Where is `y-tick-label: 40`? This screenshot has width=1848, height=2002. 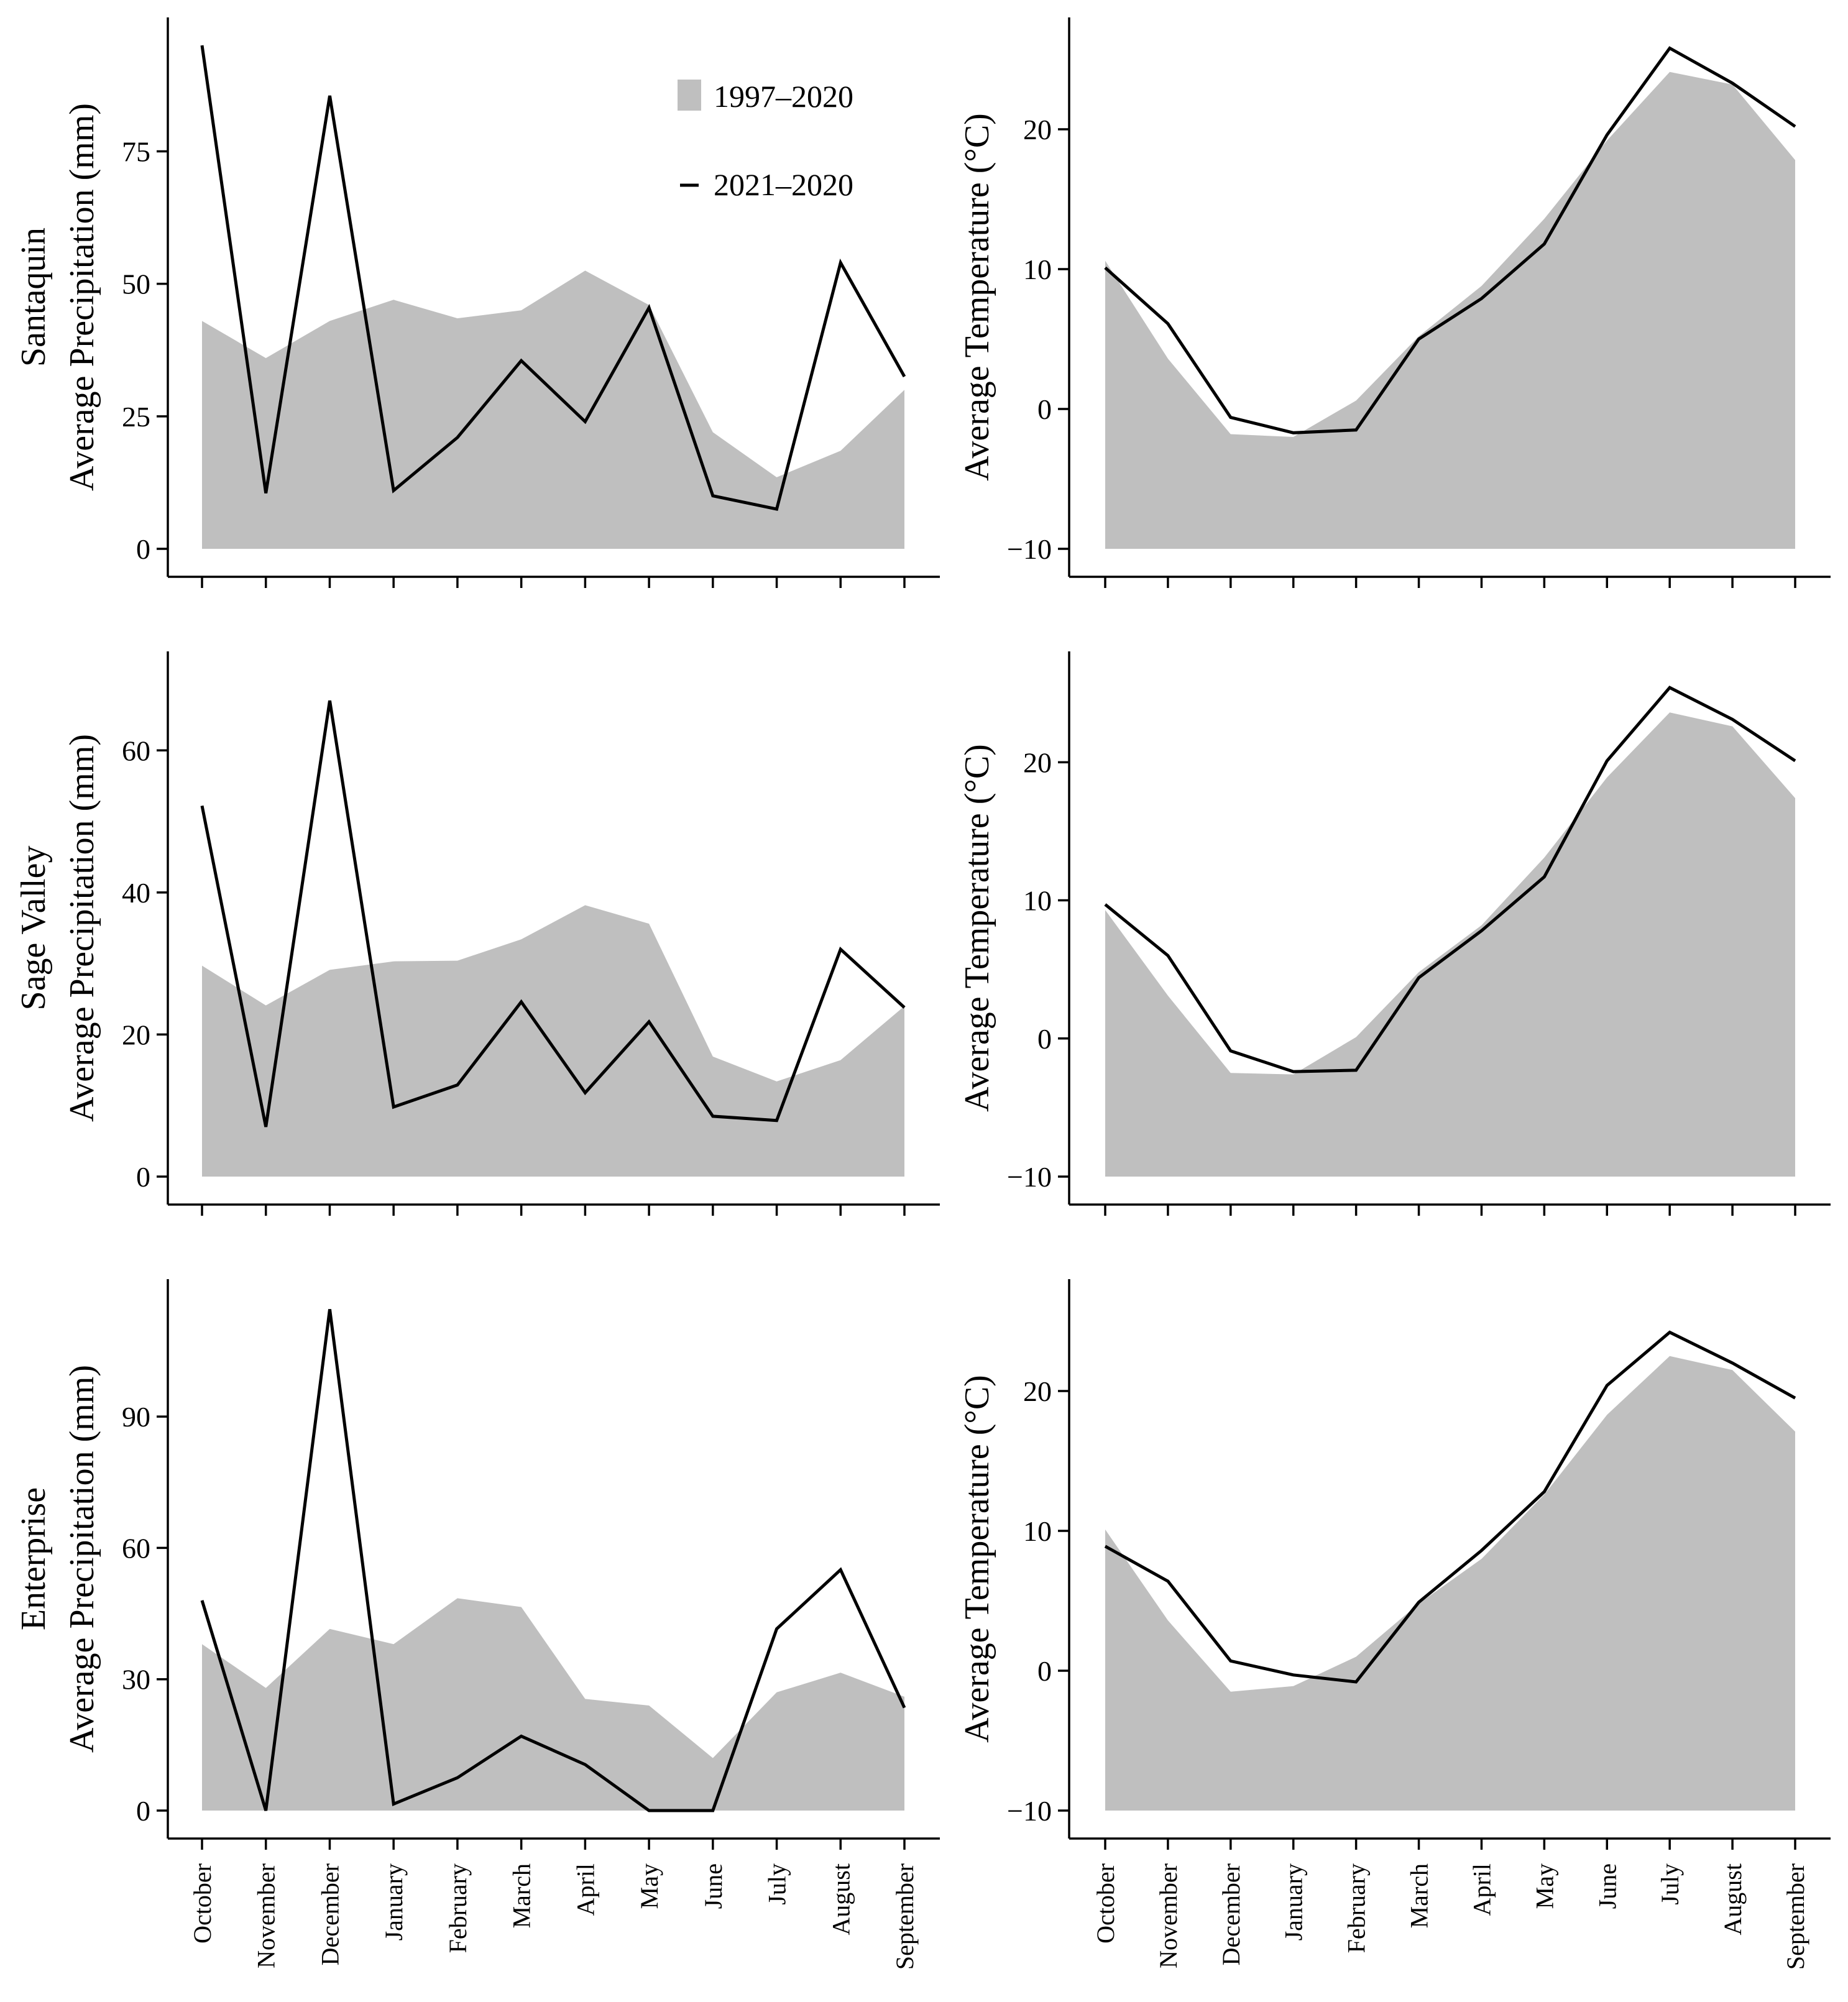
y-tick-label: 40 is located at coordinates (136, 893).